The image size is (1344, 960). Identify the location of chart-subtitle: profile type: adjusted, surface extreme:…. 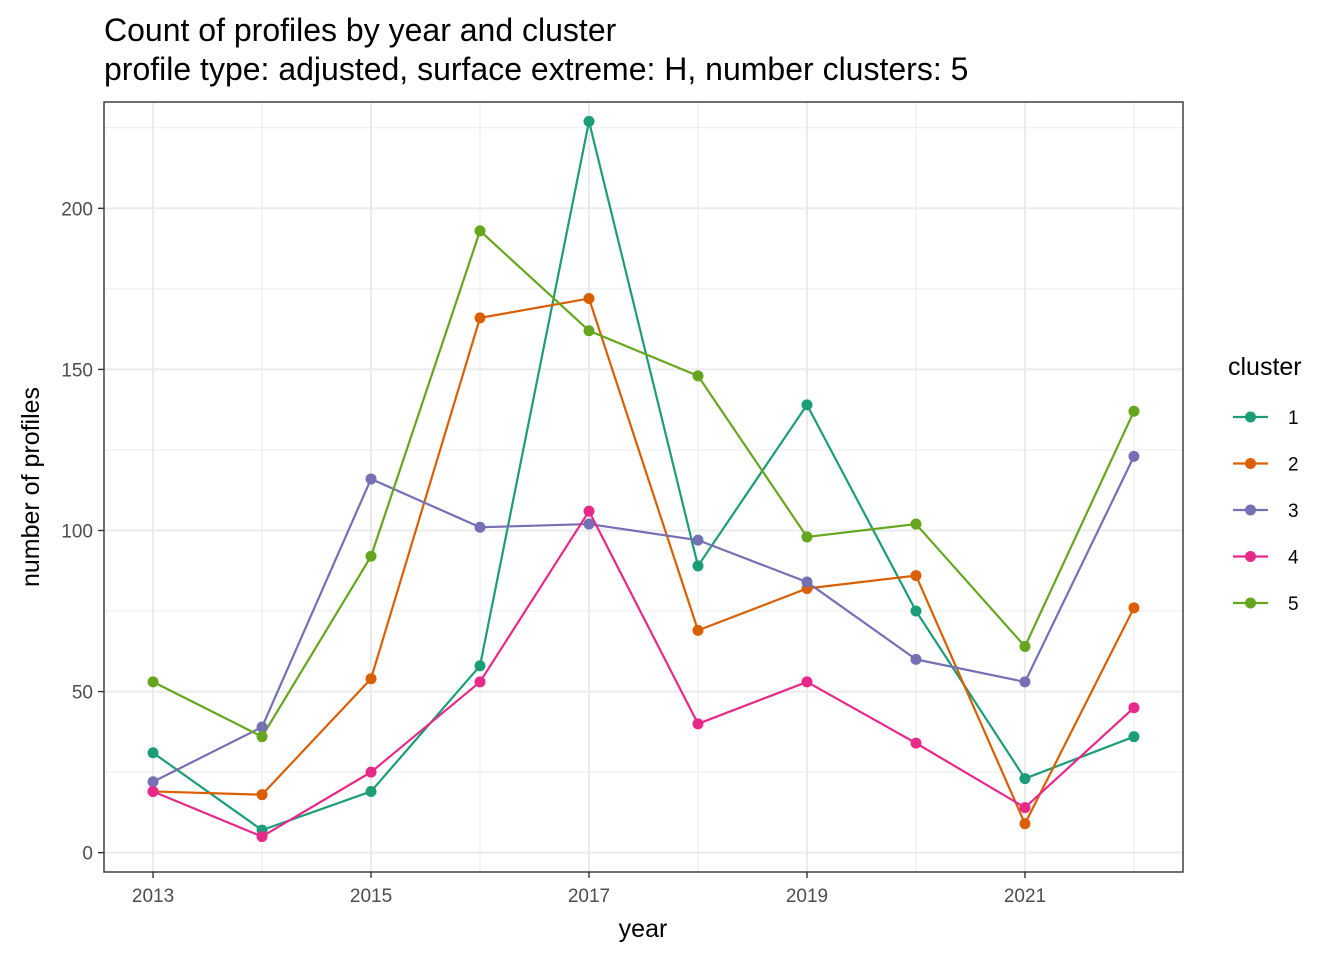
(536, 69).